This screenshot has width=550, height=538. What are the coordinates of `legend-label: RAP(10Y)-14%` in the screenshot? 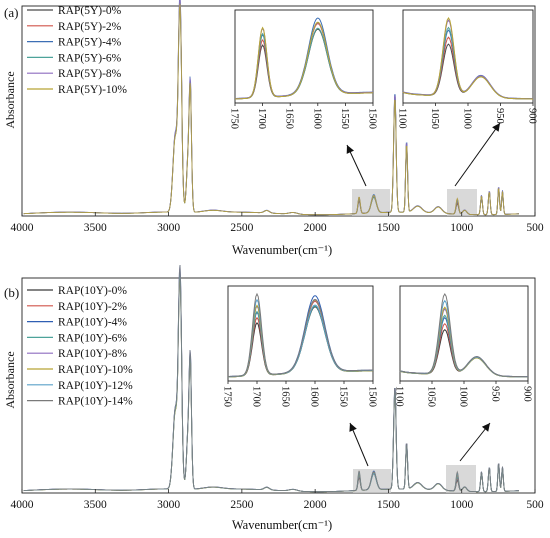 It's located at (95, 402).